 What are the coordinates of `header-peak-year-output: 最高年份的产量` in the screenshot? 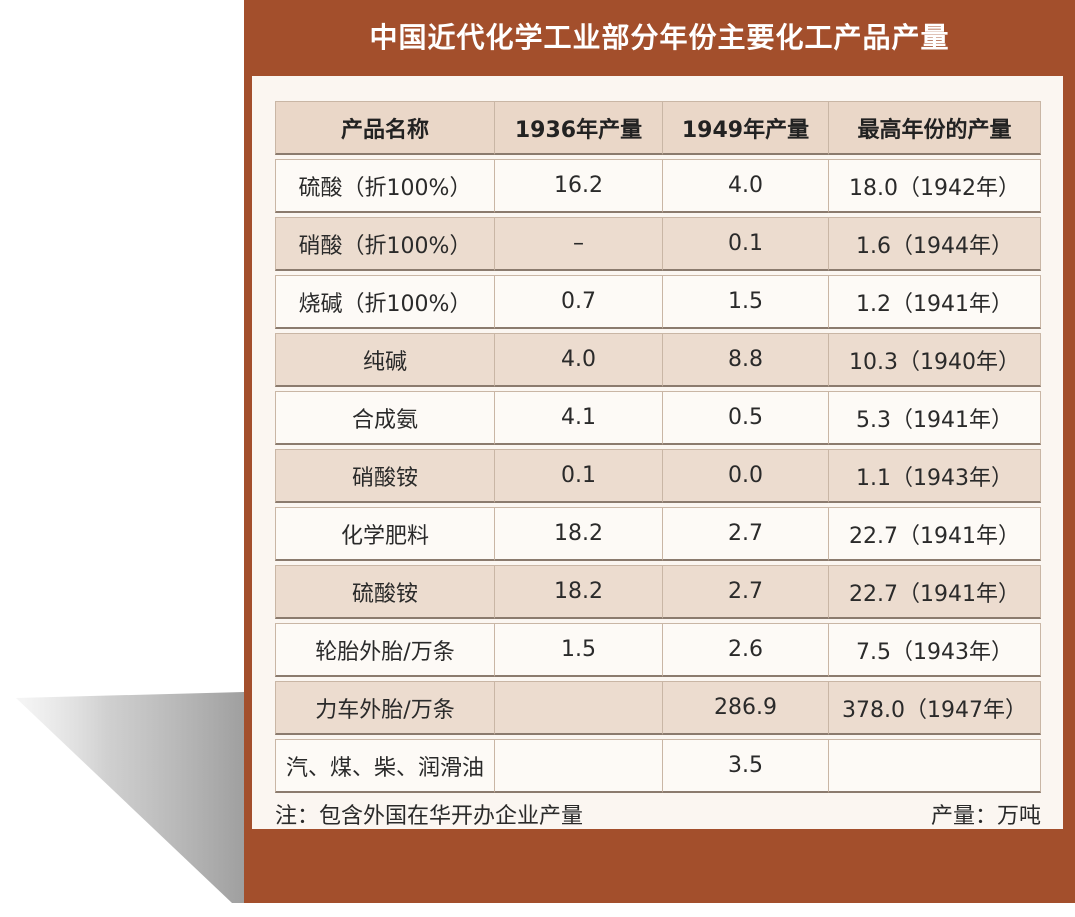 It's located at (934, 128).